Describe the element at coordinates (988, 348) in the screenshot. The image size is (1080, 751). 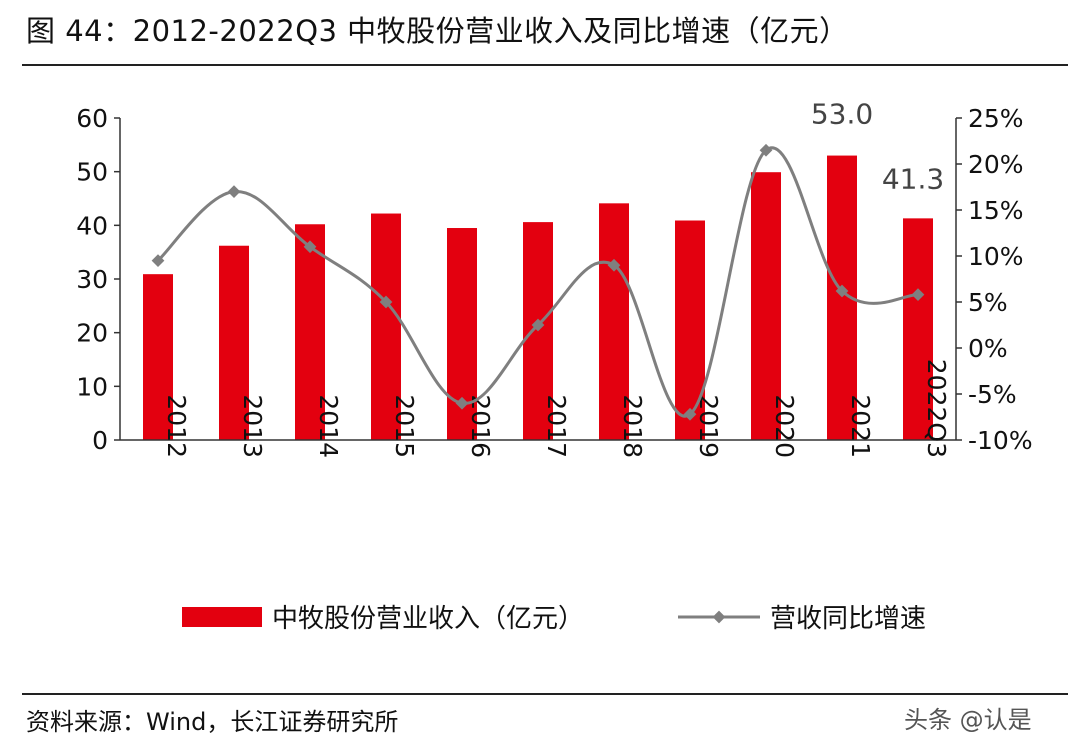
I see `right-tick-label: 0%` at that location.